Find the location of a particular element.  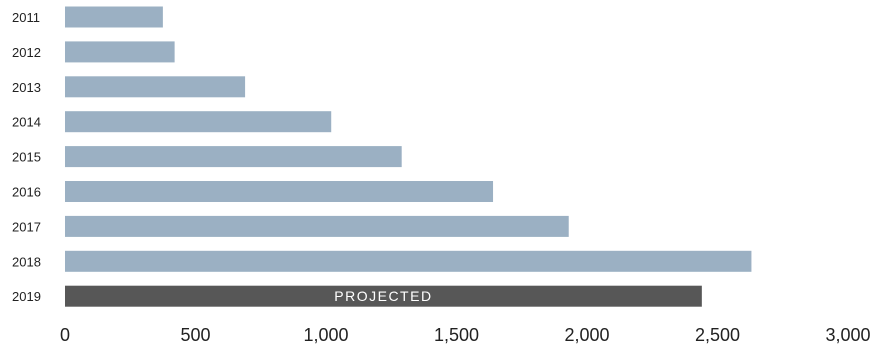

x-tick-label: 2,000 is located at coordinates (586, 335).